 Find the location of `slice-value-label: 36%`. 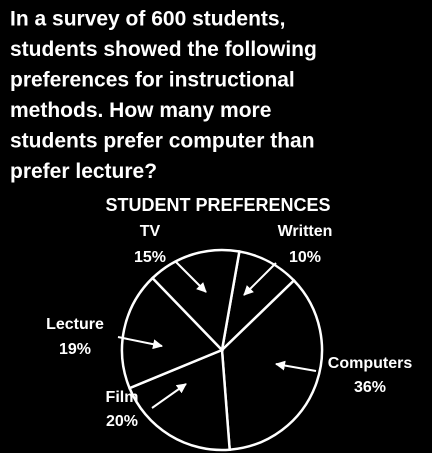

slice-value-label: 36% is located at coordinates (370, 387).